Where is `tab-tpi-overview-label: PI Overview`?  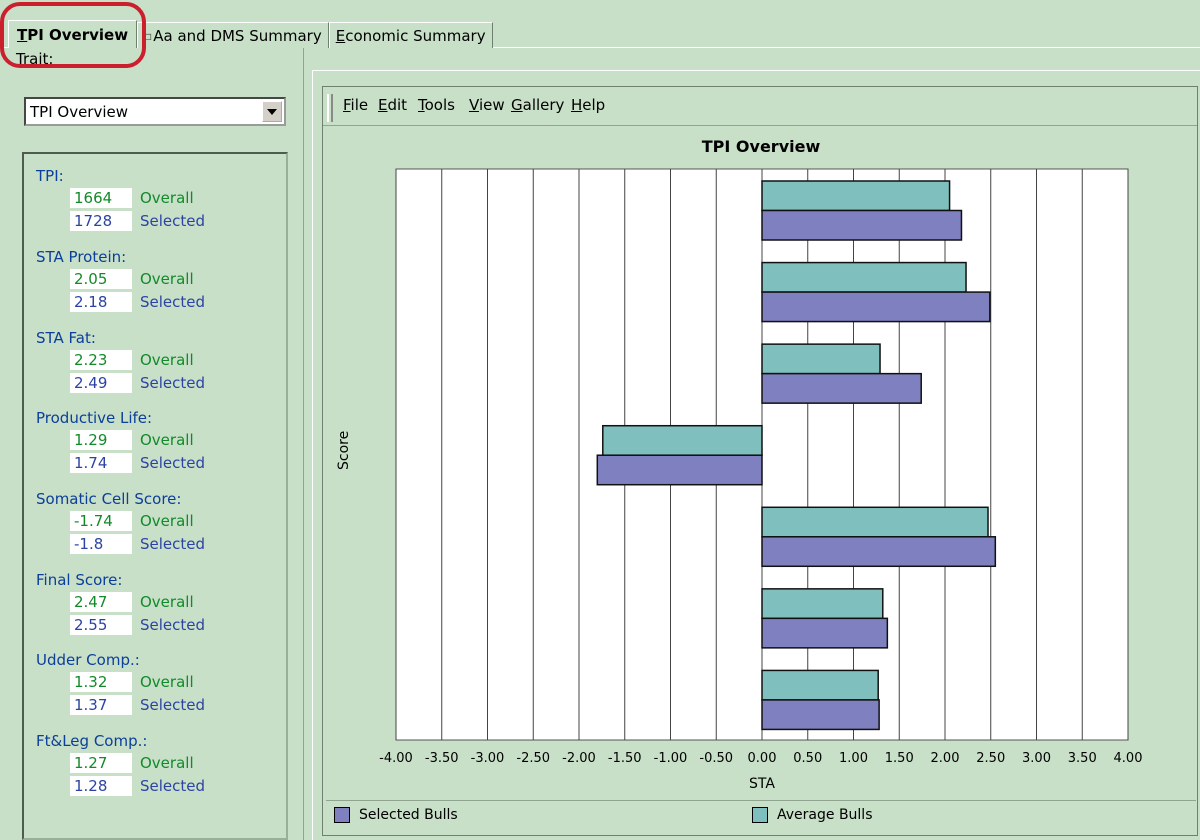 tab-tpi-overview-label: PI Overview is located at coordinates (78, 34).